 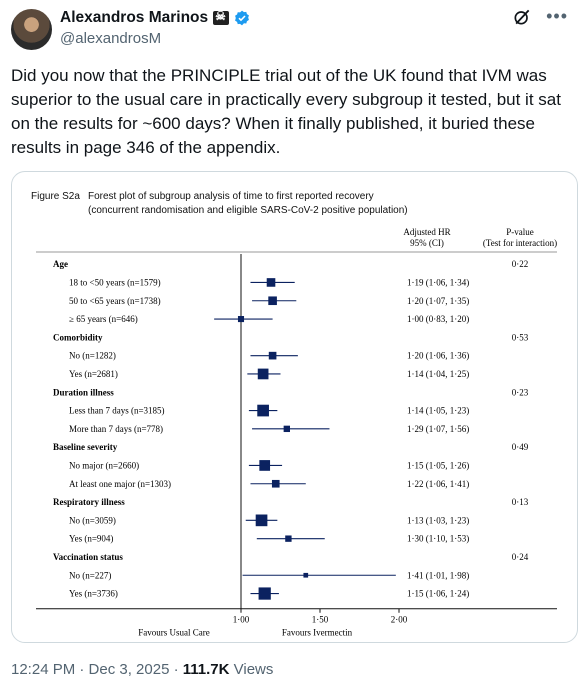 What do you see at coordinates (115, 301) in the screenshot?
I see `subgroup-label: 50 to <65 years (n=1738)` at bounding box center [115, 301].